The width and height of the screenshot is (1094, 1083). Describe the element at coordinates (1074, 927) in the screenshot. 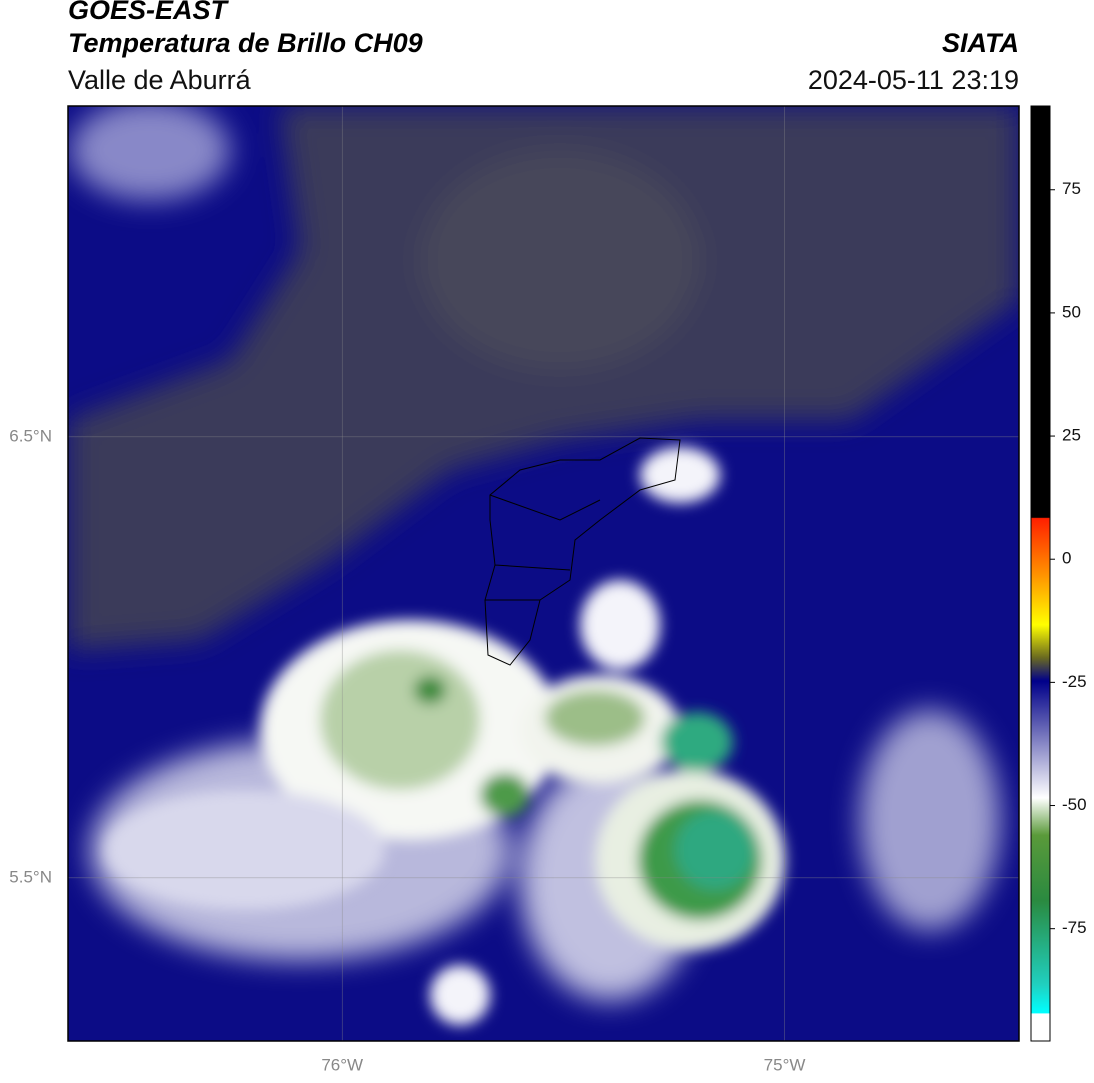

I see `colorbar-tick-label: -75` at that location.